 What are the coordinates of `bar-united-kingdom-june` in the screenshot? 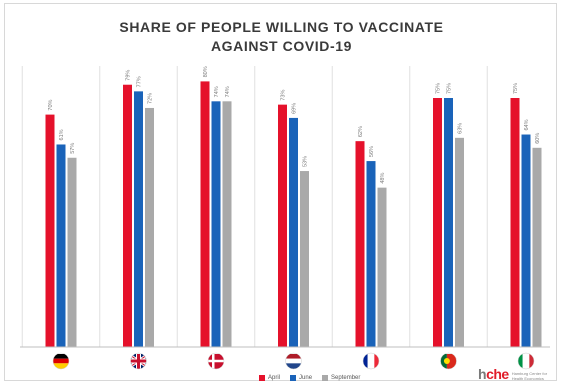 It's located at (138, 219).